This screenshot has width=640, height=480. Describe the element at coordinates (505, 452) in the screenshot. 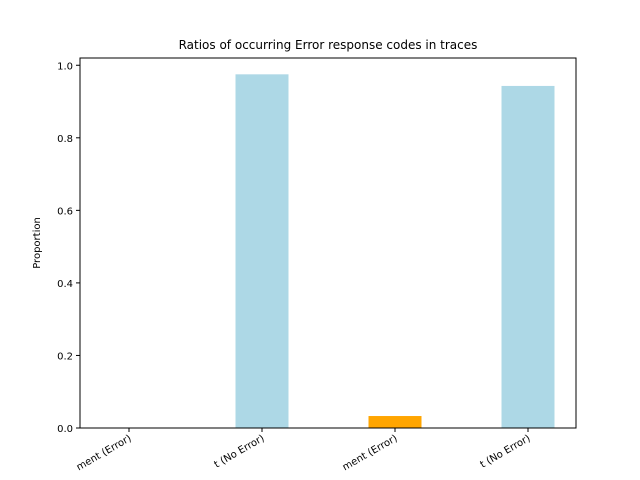

I see `x-tick-label-3: t (No Error)` at that location.